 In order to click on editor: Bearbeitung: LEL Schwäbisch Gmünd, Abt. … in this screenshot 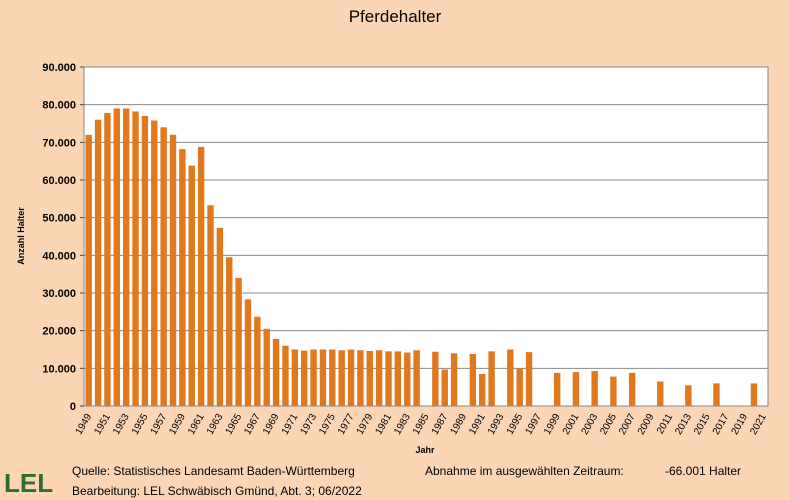, I will do `click(217, 491)`.